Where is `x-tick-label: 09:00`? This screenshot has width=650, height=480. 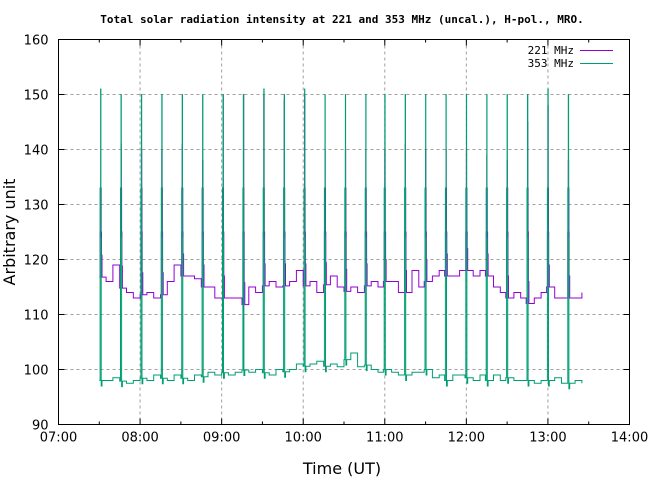
x-tick-label: 09:00 is located at coordinates (221, 438).